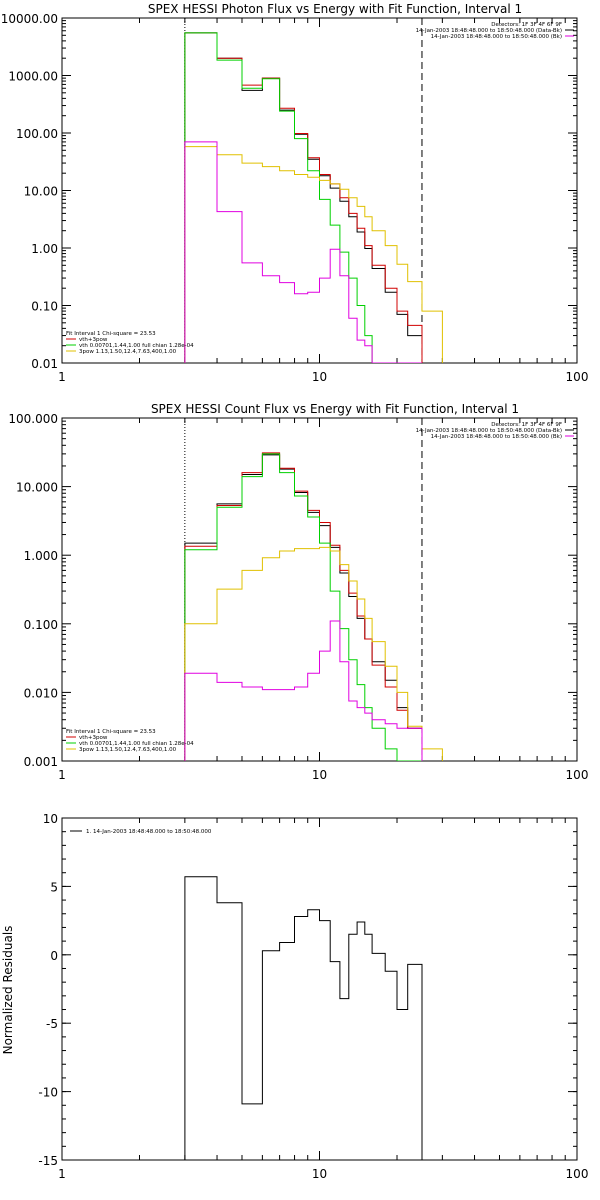  Describe the element at coordinates (50, 819) in the screenshot. I see `y-tick-label: 10` at that location.